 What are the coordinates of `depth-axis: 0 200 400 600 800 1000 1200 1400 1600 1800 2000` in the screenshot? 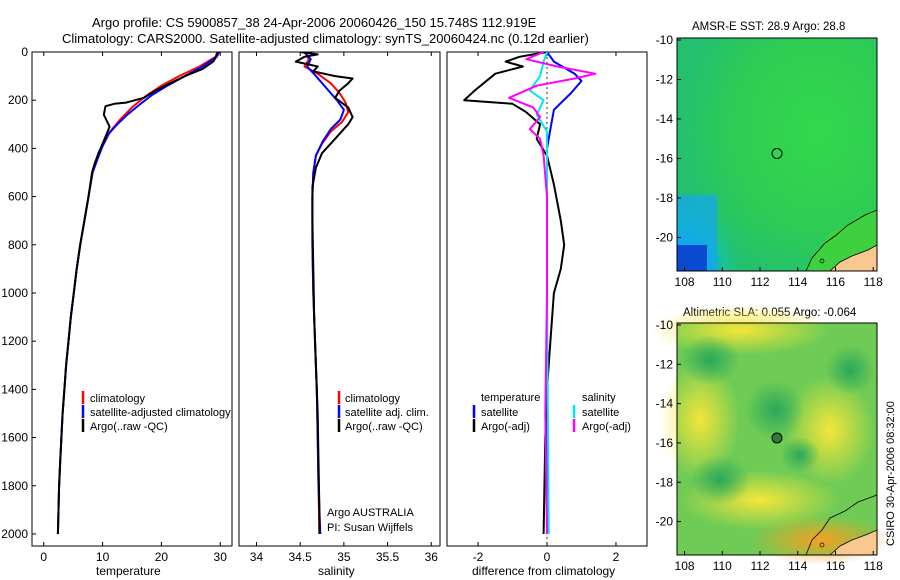 It's located at (18, 293).